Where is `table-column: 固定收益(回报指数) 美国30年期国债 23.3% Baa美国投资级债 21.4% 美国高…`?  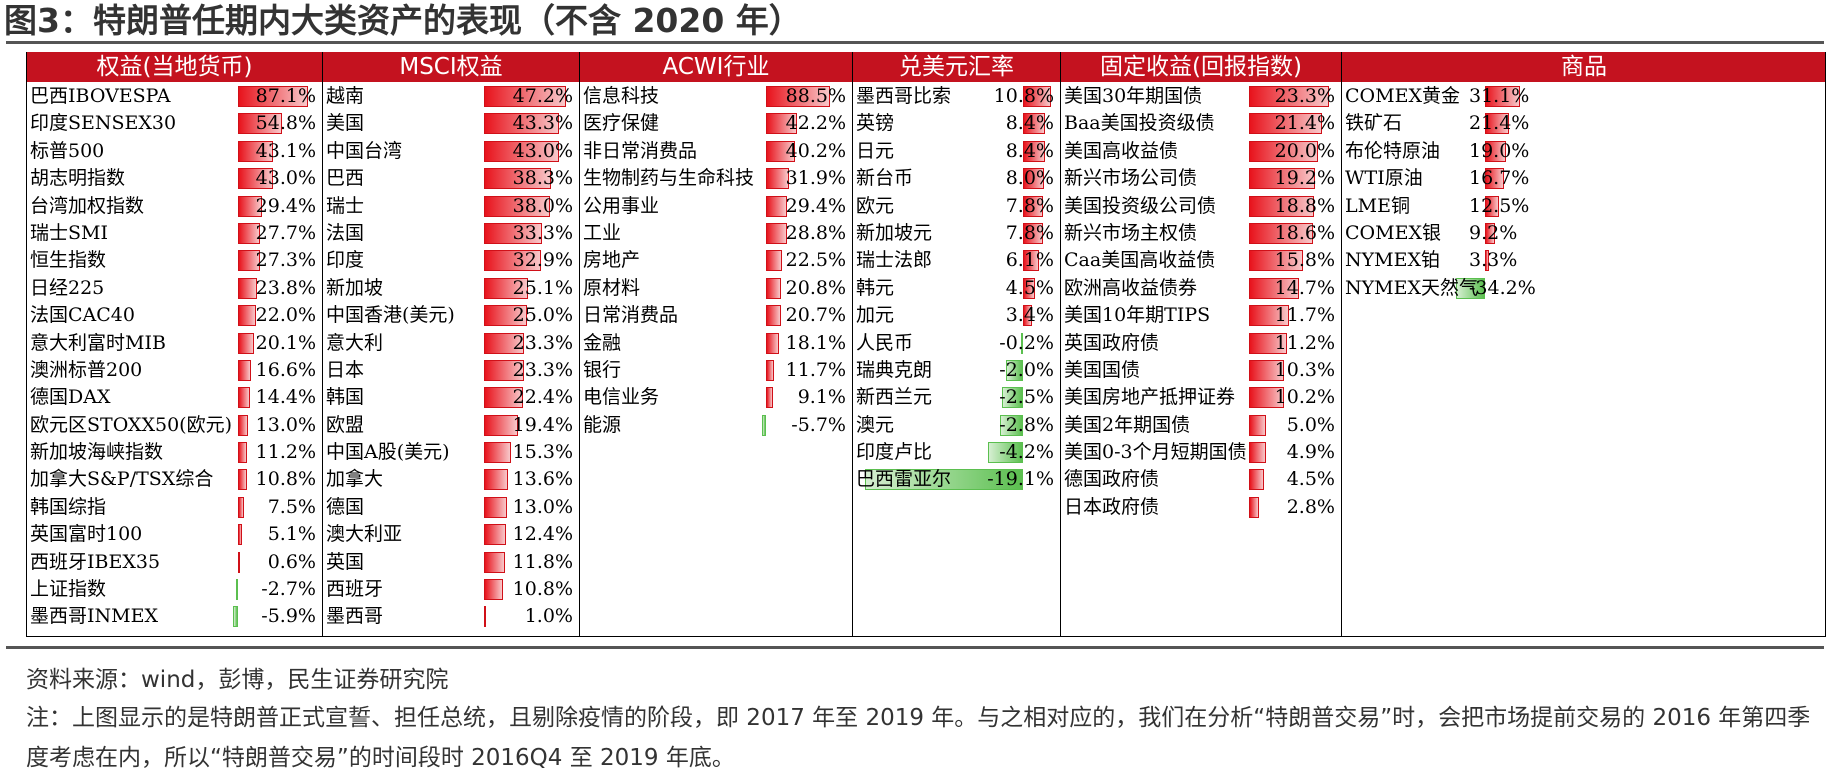
table-column: 固定收益(回报指数) 美国30年期国债 23.3% Baa美国投资级债 21.4% 美国高… is located at coordinates (1200, 344).